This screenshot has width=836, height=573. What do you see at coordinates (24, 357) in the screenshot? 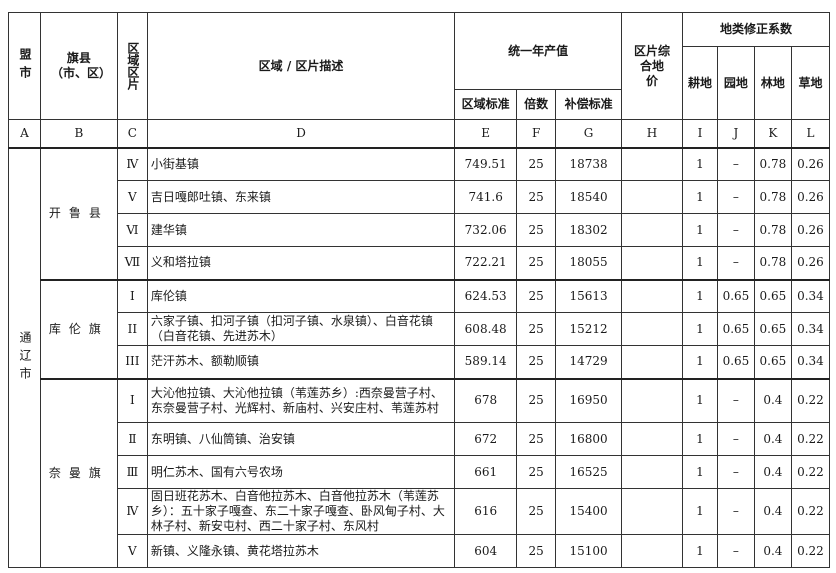
I see `league-cell: 通辽市` at bounding box center [24, 357].